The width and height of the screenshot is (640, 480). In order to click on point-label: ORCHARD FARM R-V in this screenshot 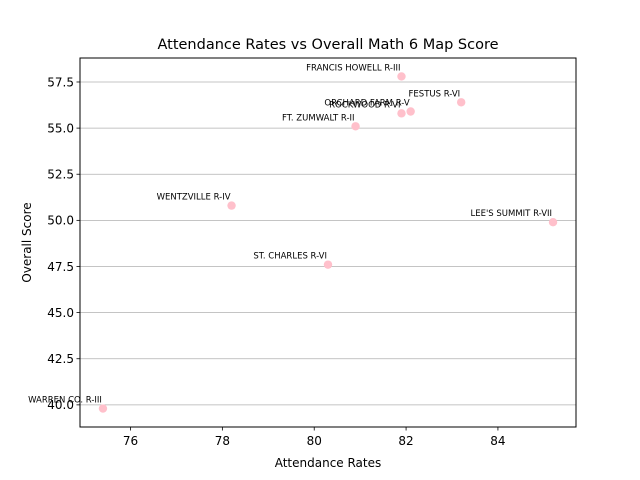, I will do `click(366, 104)`.